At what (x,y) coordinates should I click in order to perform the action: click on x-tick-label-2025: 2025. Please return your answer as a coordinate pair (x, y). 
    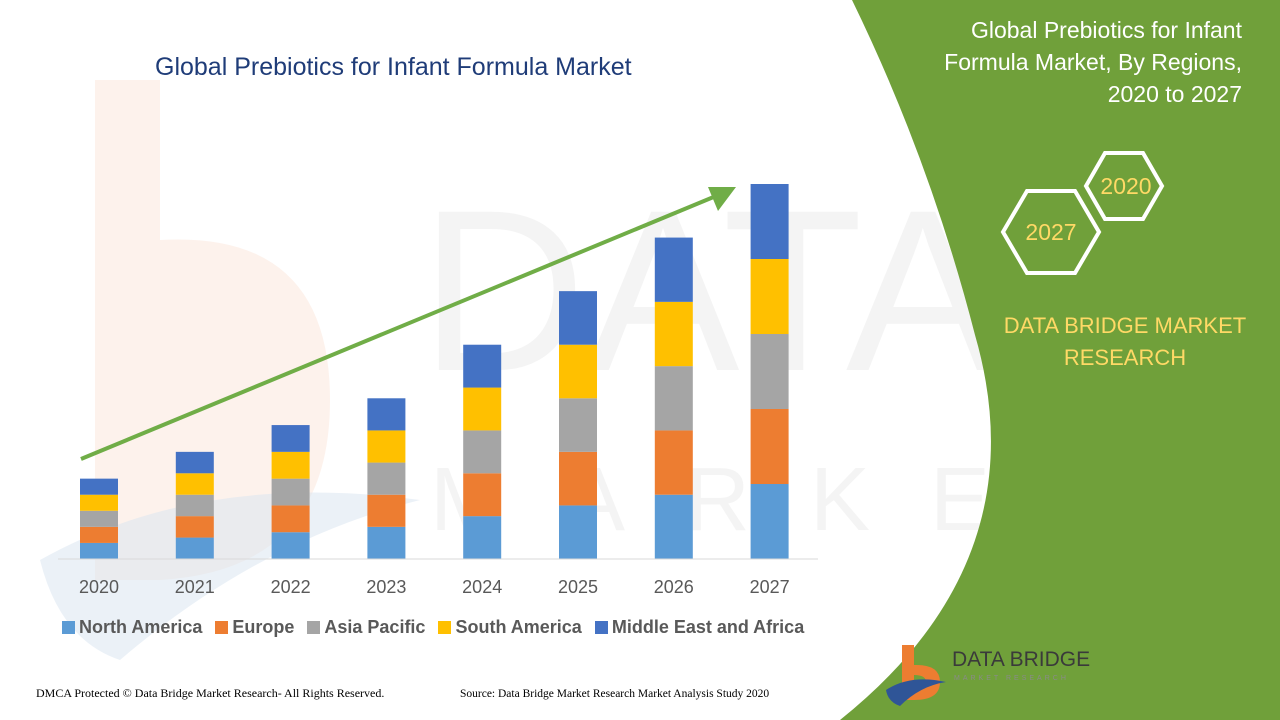
    Looking at the image, I should click on (578, 587).